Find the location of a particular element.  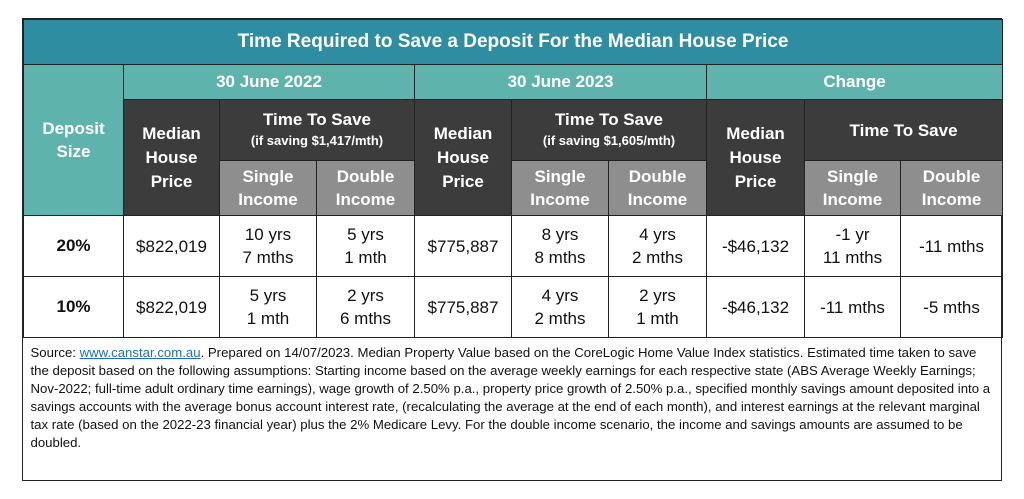

double-income-header-2023: Double Income is located at coordinates (657, 188).